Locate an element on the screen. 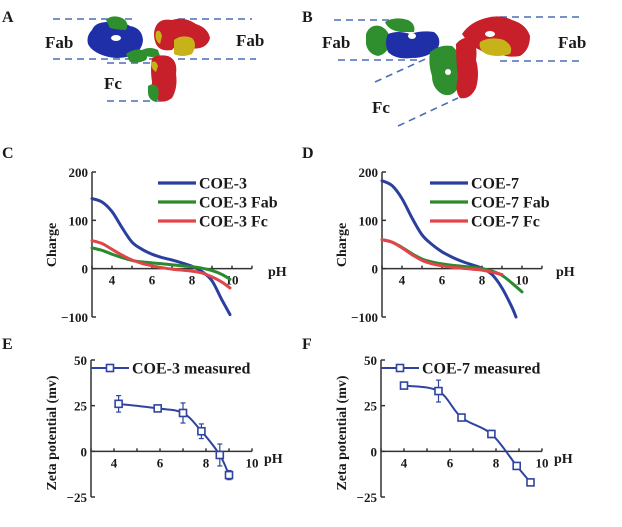  series-line-coe-3-measured is located at coordinates (173, 439).